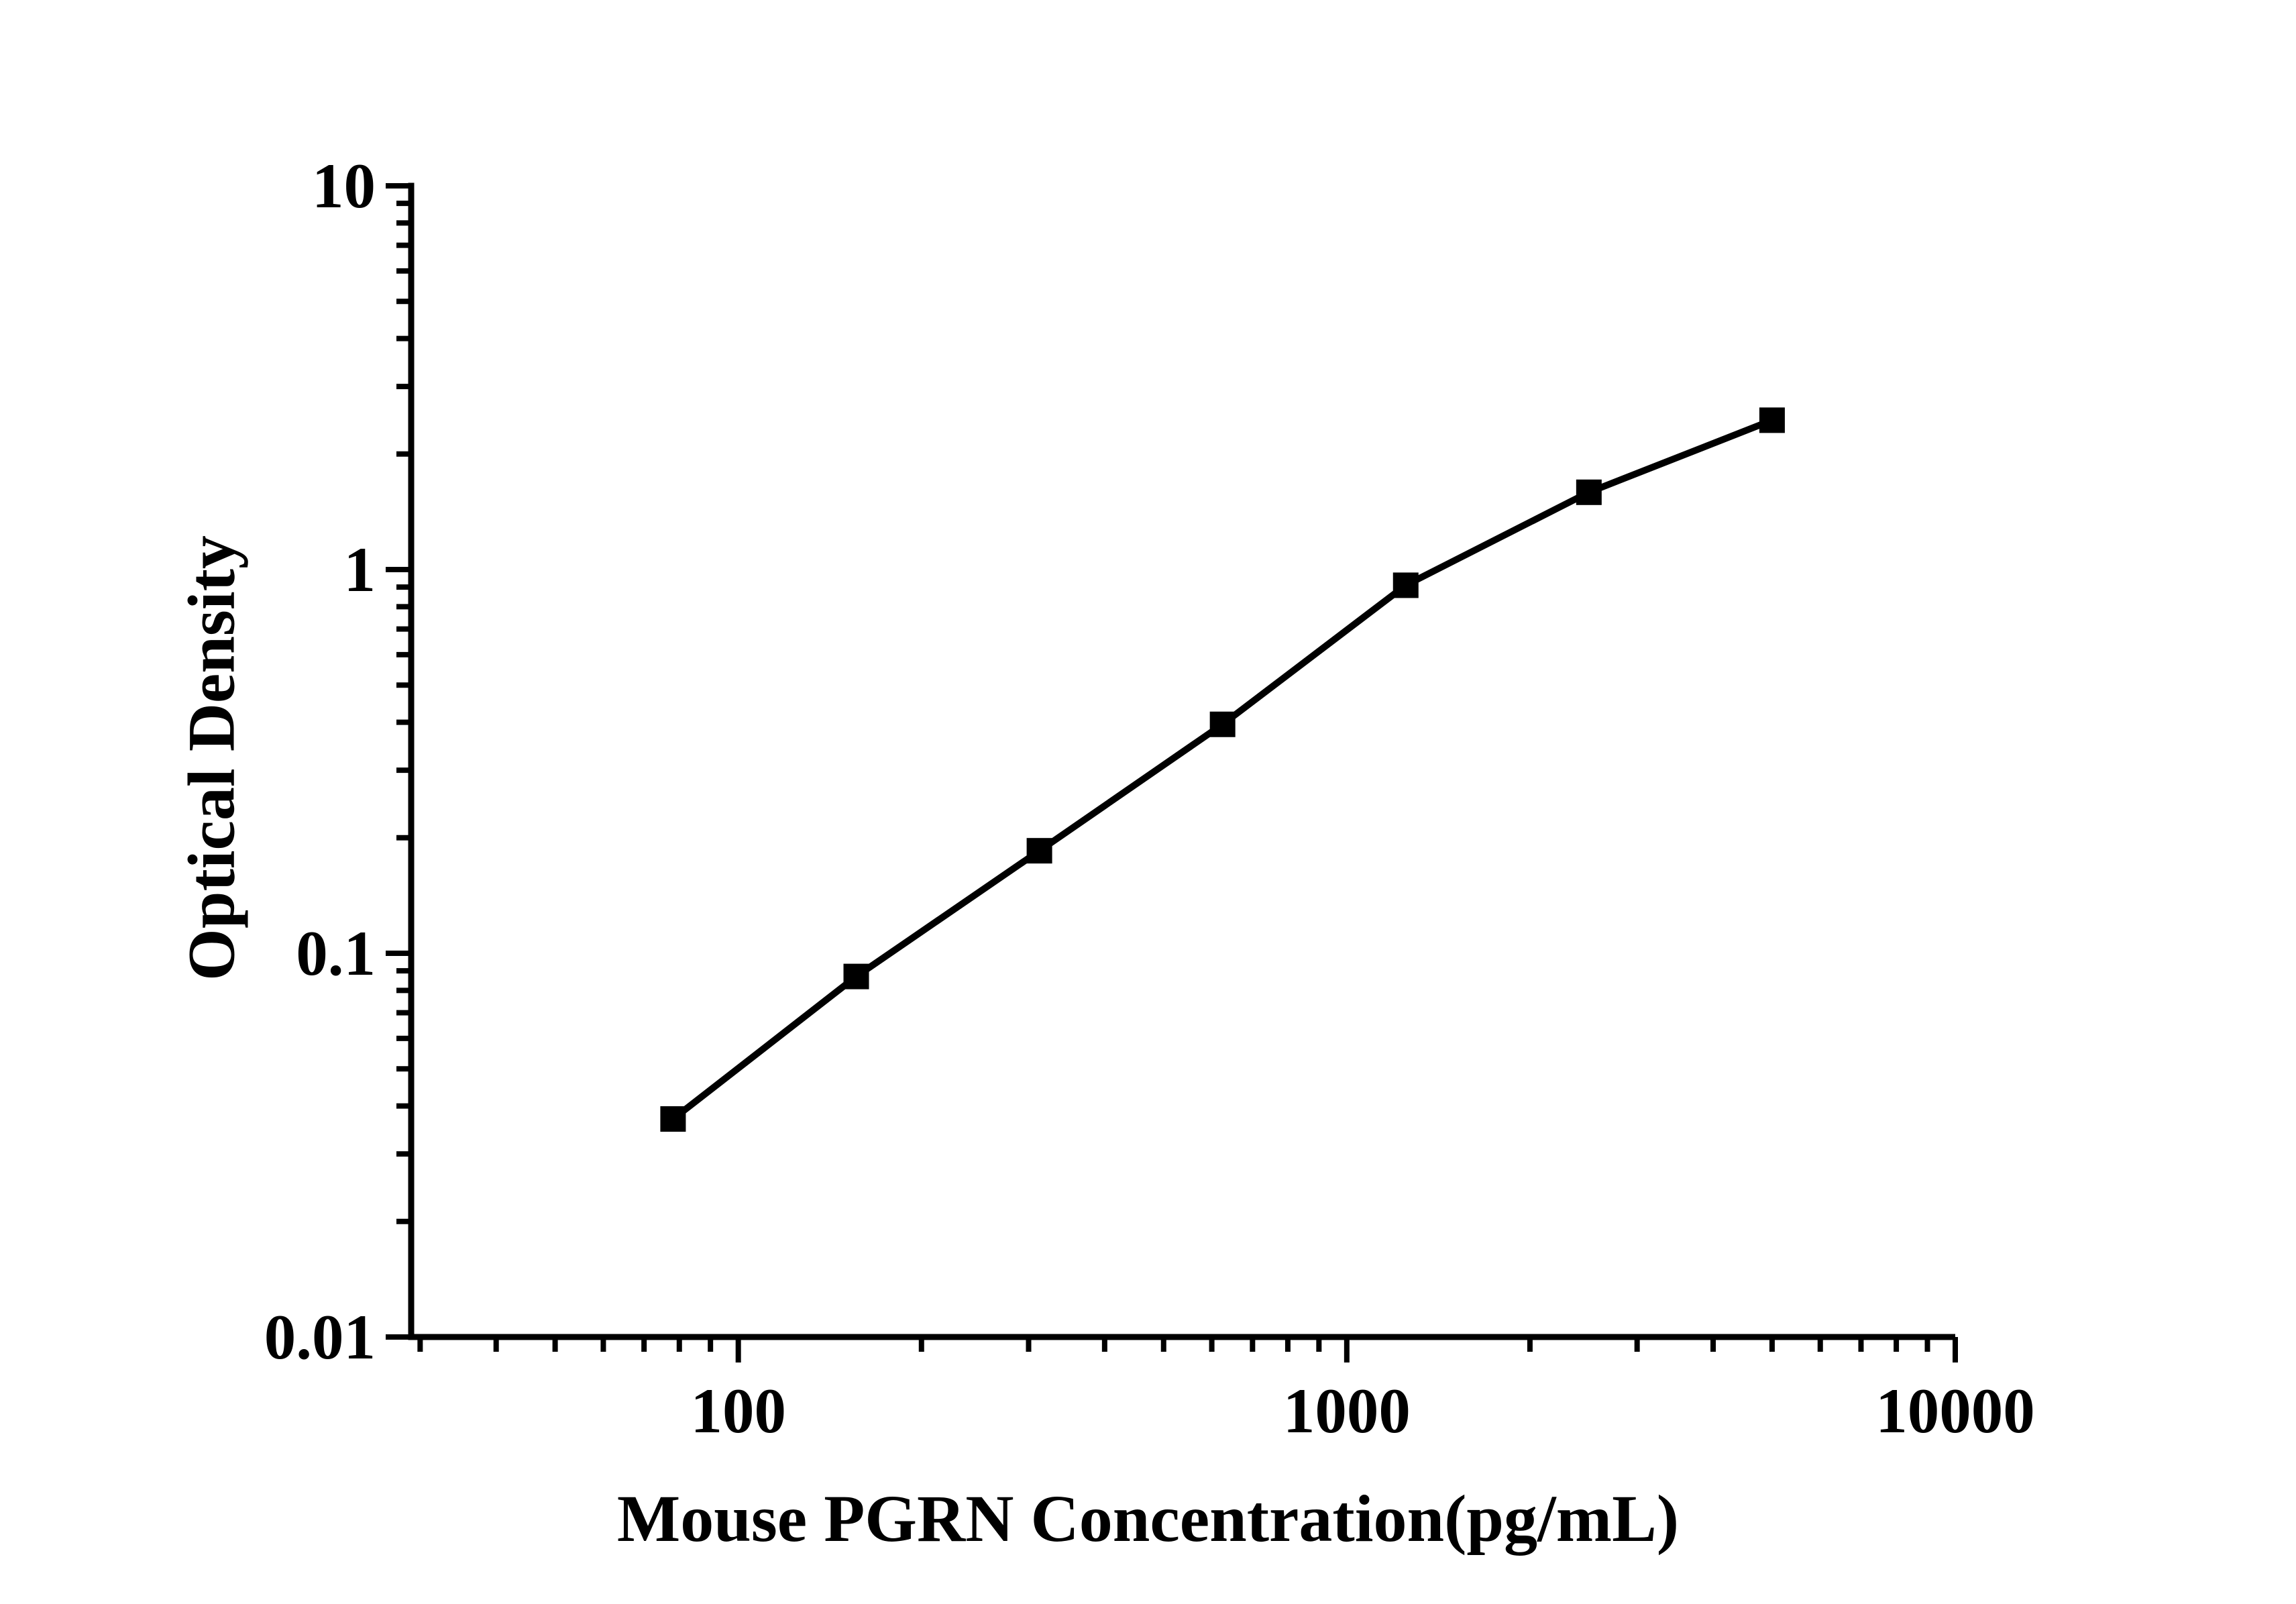 Image resolution: width=2296 pixels, height=1604 pixels. Describe the element at coordinates (738, 1410) in the screenshot. I see `x-tick-label: 100` at that location.